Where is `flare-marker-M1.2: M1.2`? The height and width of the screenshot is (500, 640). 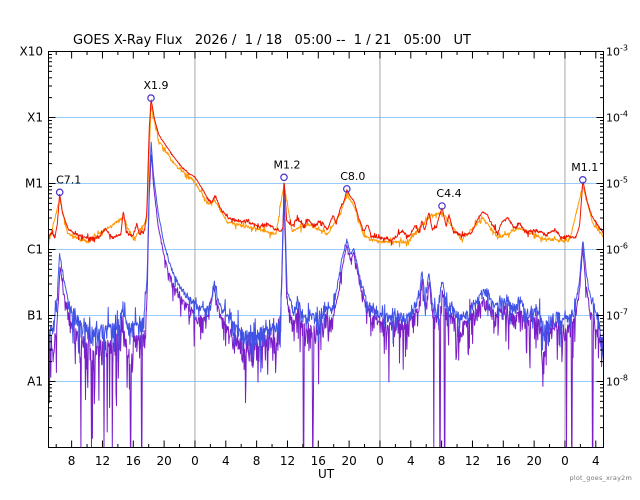 flare-marker-M1.2: M1.2 is located at coordinates (287, 170).